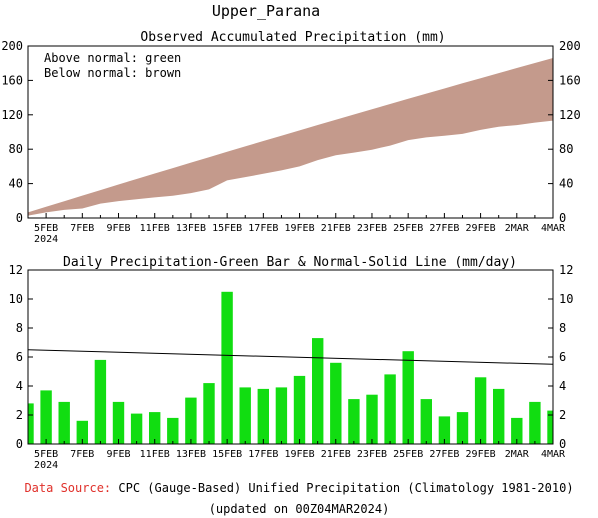 The height and width of the screenshot is (518, 598). Describe the element at coordinates (112, 73) in the screenshot. I see `legend-below-normal: Below normal: brown` at that location.